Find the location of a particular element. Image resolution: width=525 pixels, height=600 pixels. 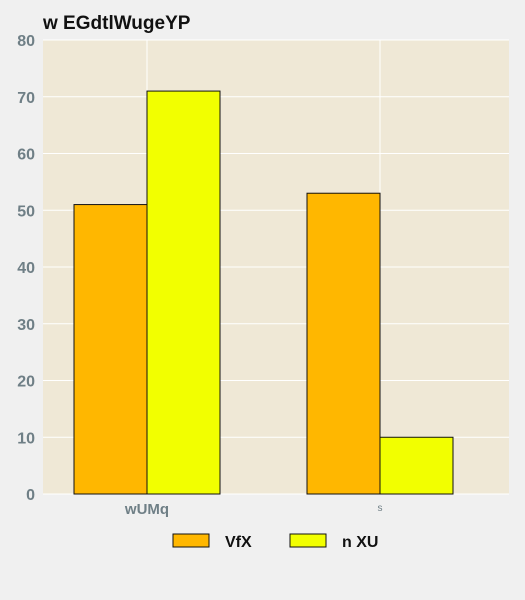

y-tick-label: 60 is located at coordinates (26, 155).